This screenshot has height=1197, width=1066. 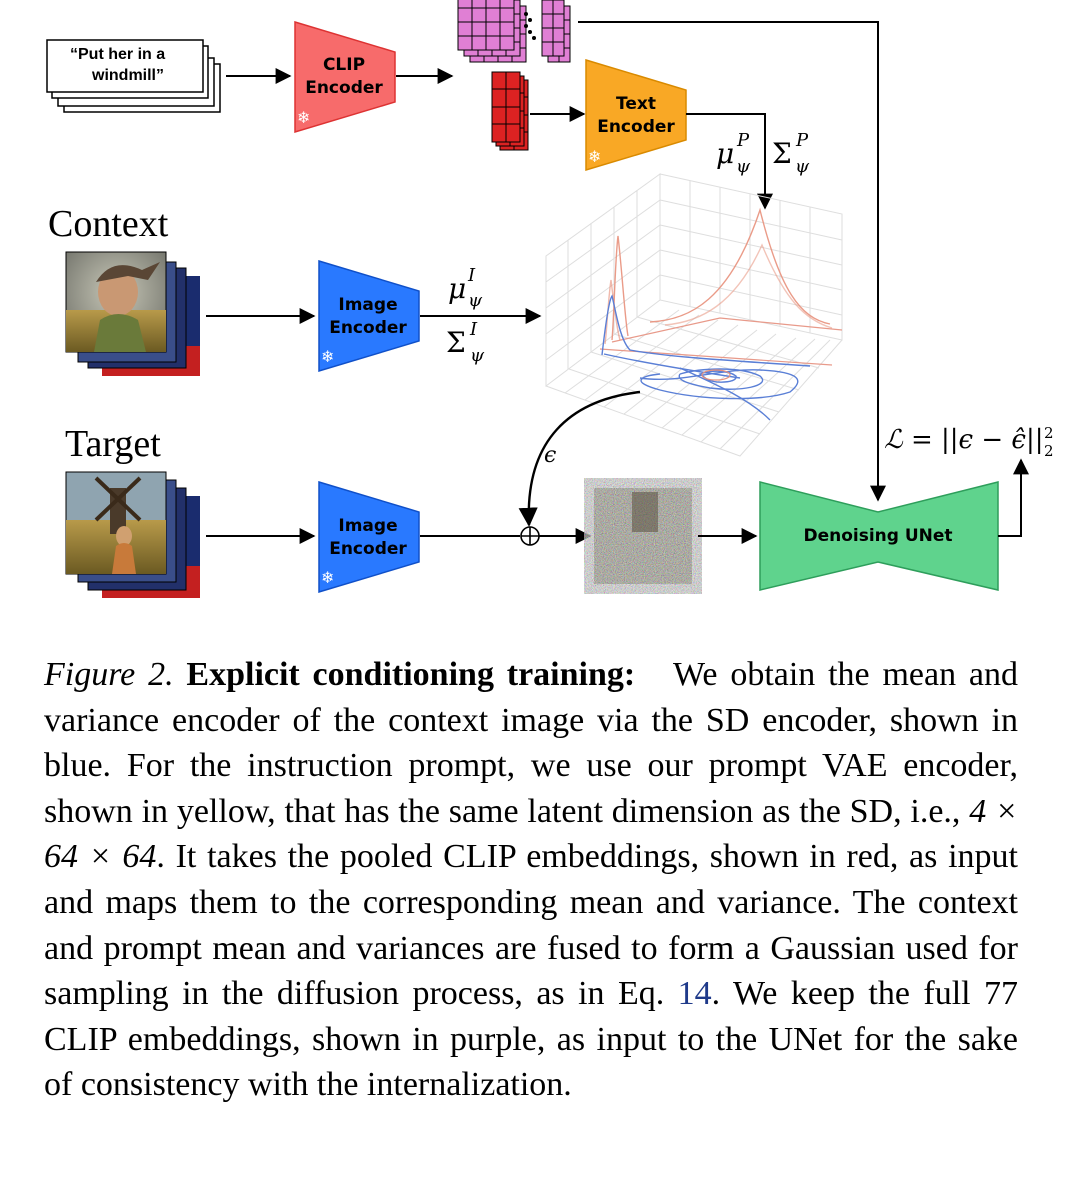 What do you see at coordinates (531, 834) in the screenshot?
I see `caption-math-dims: 4 × 64 × 64` at bounding box center [531, 834].